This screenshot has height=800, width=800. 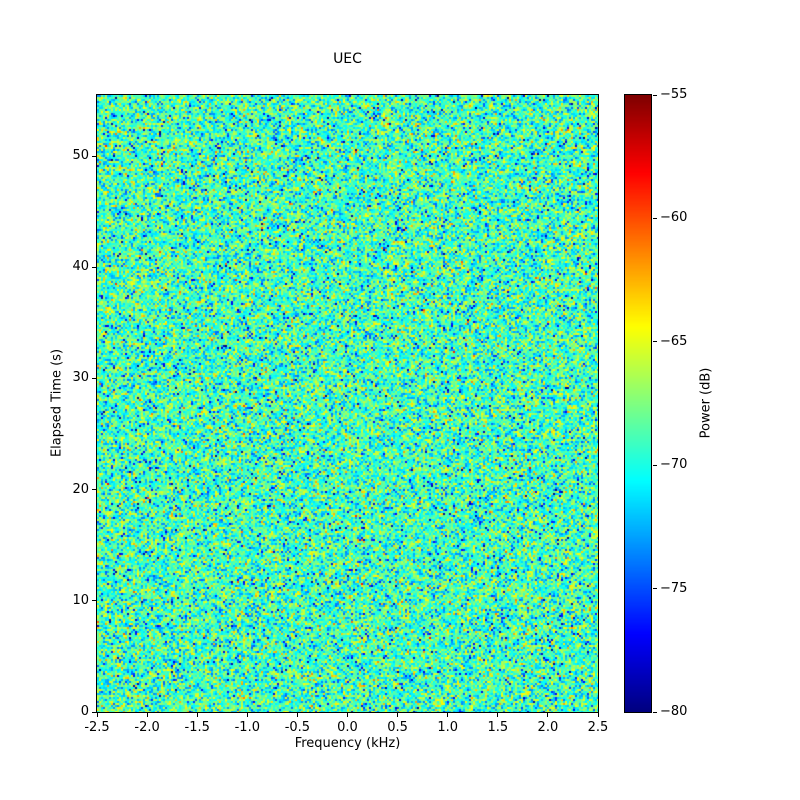 I want to click on y-tick-label: 40, so click(x=80, y=267).